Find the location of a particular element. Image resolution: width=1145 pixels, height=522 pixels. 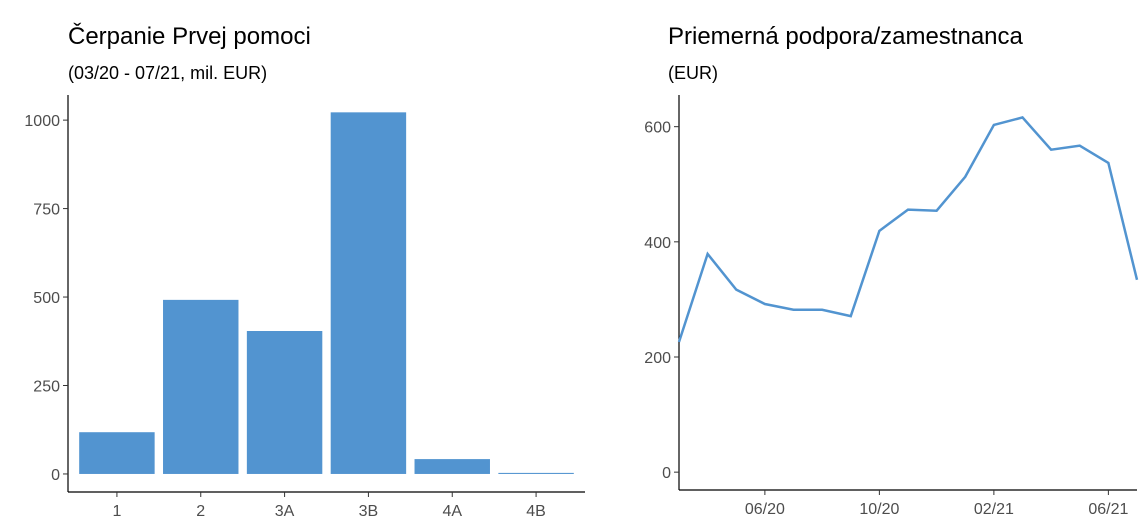

x-tick-label: 10/20 is located at coordinates (879, 509).